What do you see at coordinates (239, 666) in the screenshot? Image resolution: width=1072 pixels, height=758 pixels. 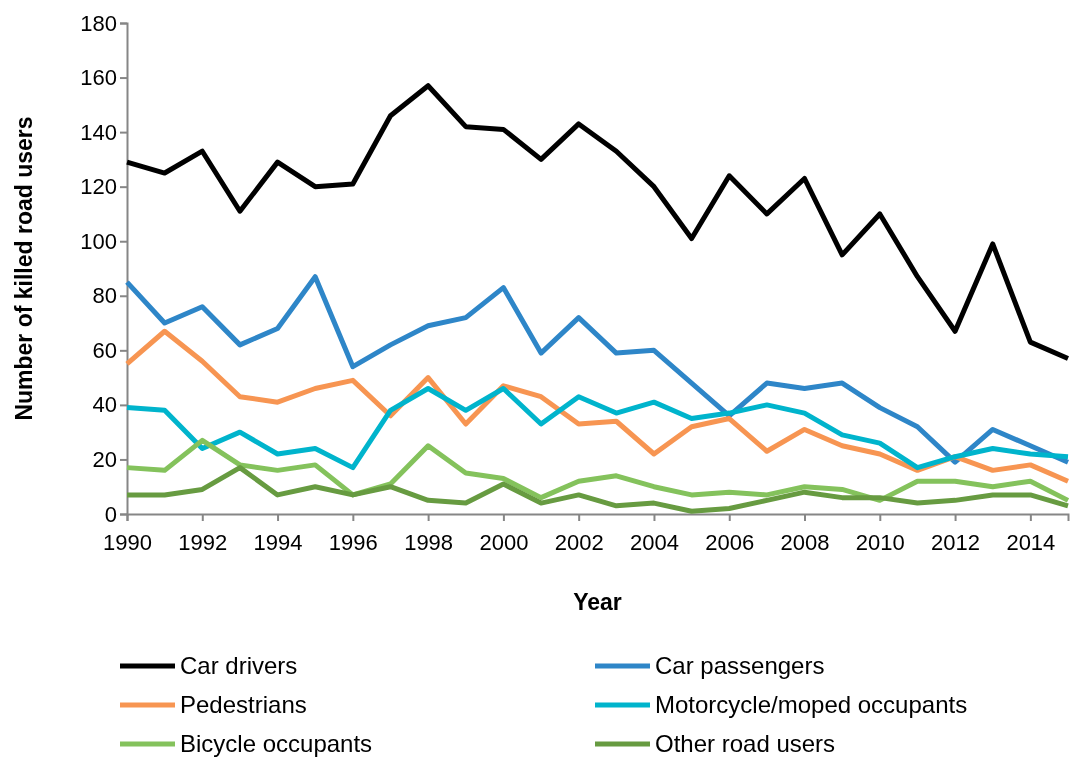 I see `legend-label: Car drivers` at bounding box center [239, 666].